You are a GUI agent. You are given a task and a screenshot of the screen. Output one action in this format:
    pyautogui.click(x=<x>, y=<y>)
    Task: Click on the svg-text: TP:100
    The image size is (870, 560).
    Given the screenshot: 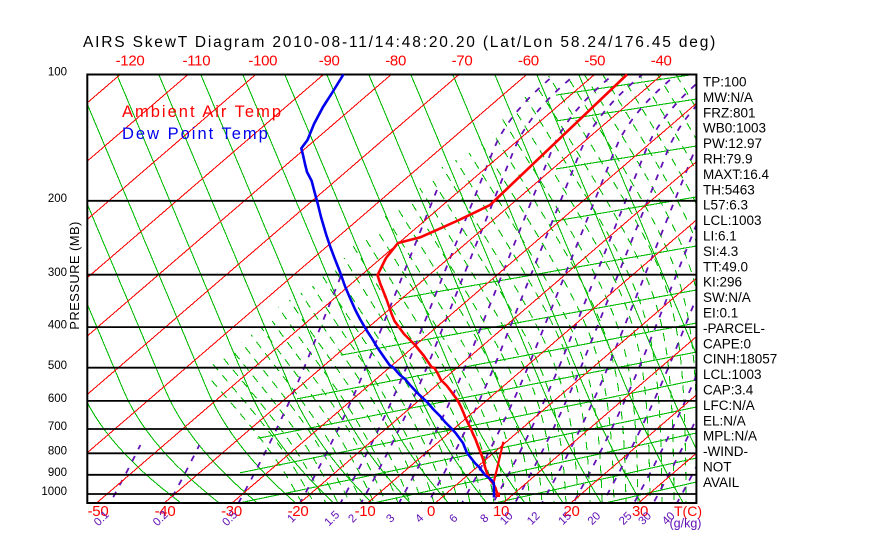 What is the action you would take?
    pyautogui.click(x=725, y=82)
    